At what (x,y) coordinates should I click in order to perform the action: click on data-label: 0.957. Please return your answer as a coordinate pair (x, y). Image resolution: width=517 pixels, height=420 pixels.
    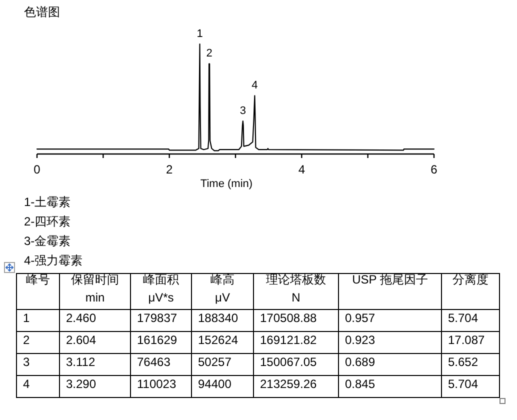
    Looking at the image, I should click on (360, 318).